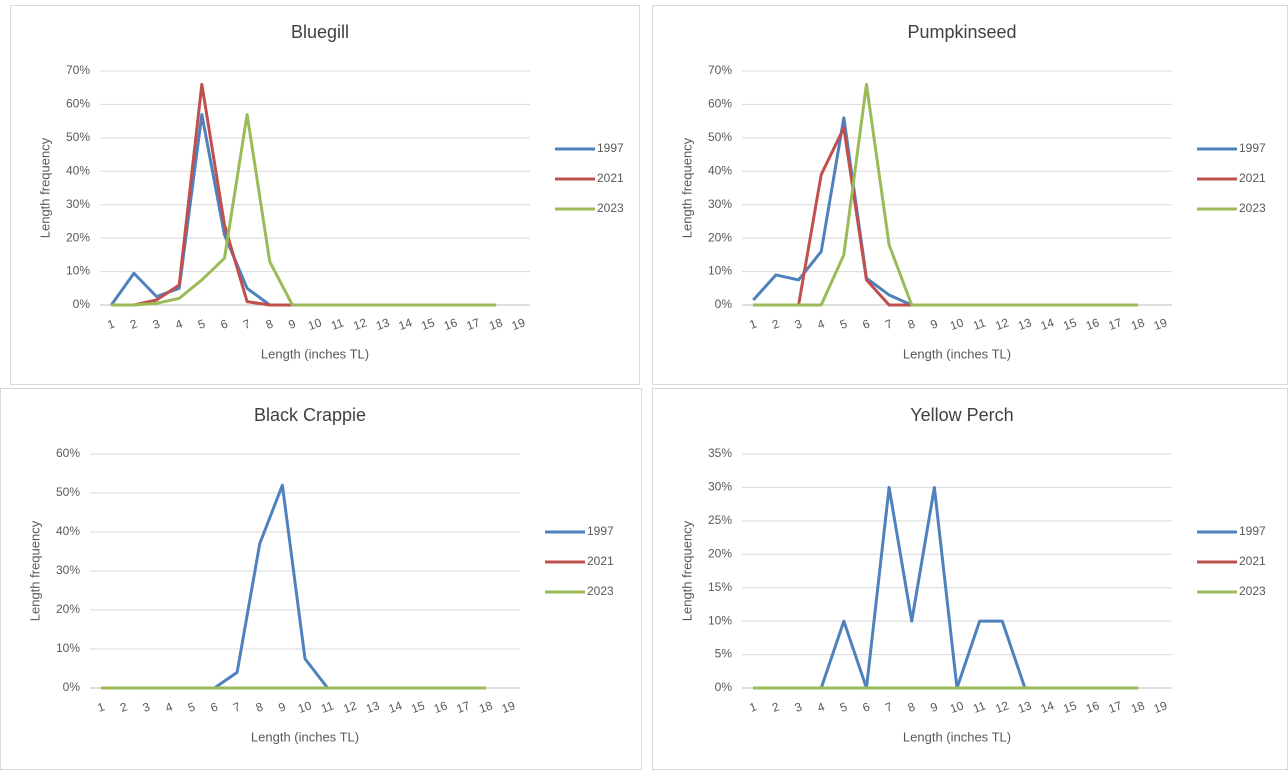  I want to click on y-tick-label: 5%, so click(724, 654).